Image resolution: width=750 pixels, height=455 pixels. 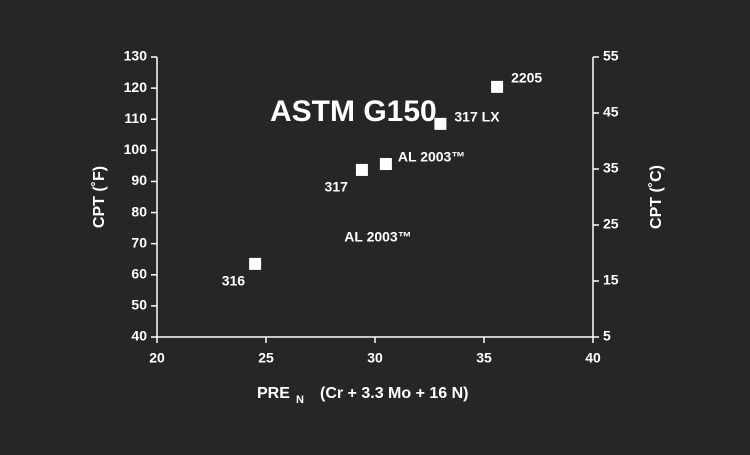 What do you see at coordinates (300, 400) in the screenshot?
I see `x-axis-label-subscript: N` at bounding box center [300, 400].